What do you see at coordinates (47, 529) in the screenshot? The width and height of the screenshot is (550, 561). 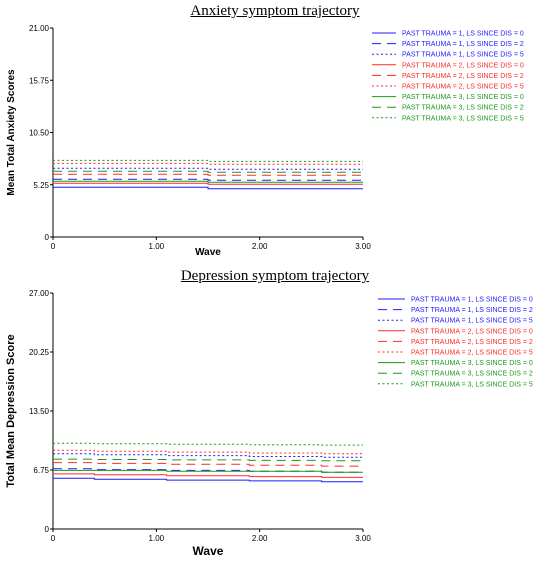 I see `depression-y-tick-label: 0` at bounding box center [47, 529].